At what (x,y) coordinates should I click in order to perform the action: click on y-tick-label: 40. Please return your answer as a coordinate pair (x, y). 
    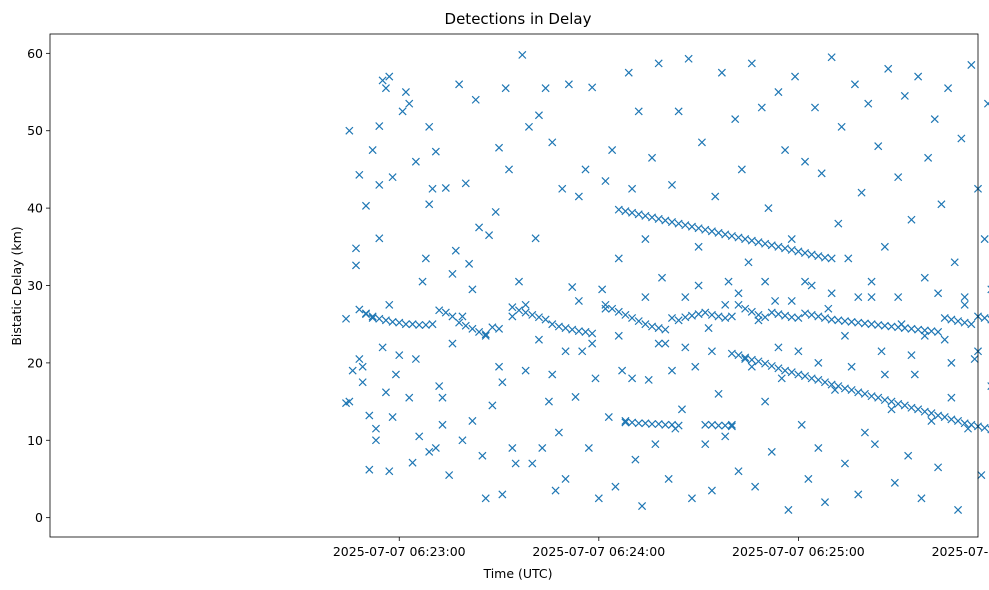
    Looking at the image, I should click on (35, 208).